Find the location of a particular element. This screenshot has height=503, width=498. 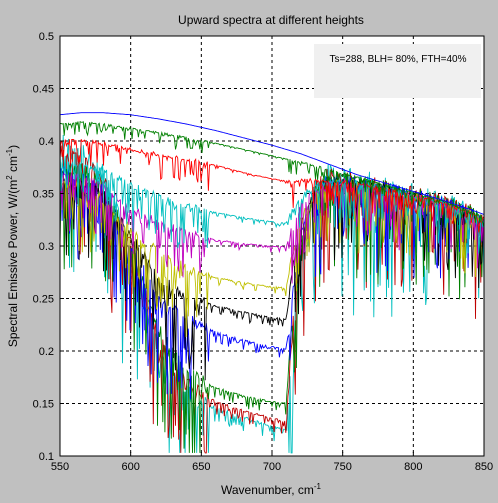

annotation-text: Ts=288, BLH= 80%, FTH=40% is located at coordinates (397, 59).